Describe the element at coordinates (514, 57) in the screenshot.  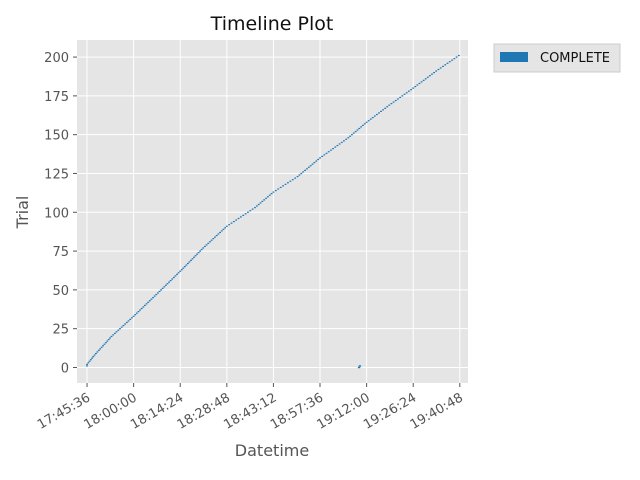
I see `legend-swatch-complete` at that location.